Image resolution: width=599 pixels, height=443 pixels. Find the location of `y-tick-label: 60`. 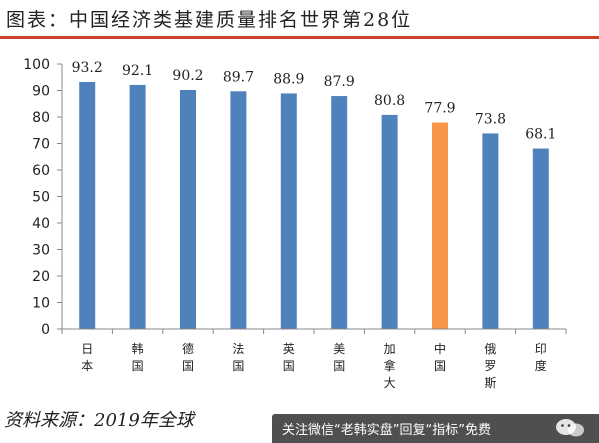

y-tick-label: 60 is located at coordinates (41, 171).